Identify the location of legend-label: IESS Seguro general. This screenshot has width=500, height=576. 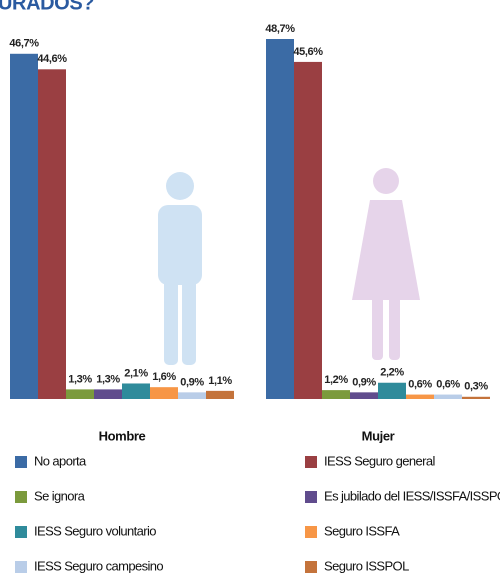
(379, 460).